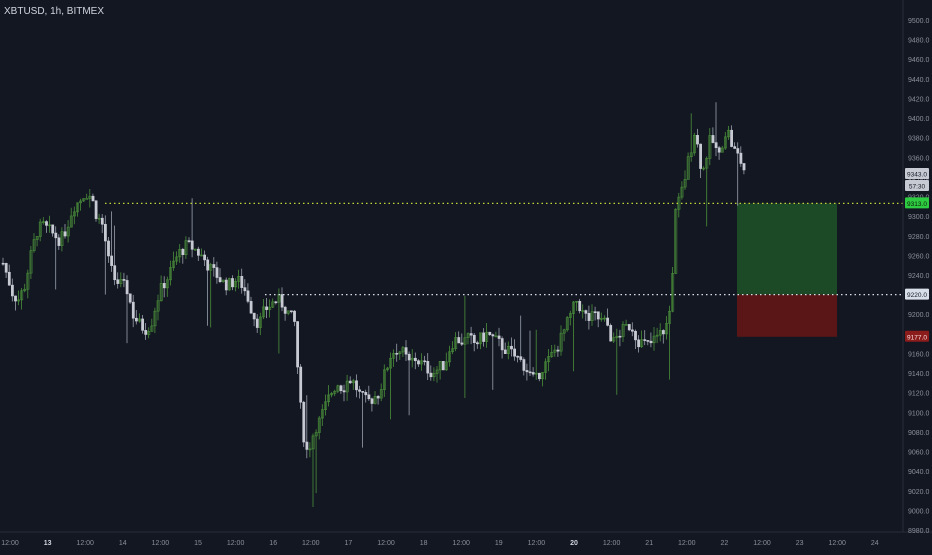 The image size is (932, 555). What do you see at coordinates (787, 249) in the screenshot?
I see `target-zone` at bounding box center [787, 249].